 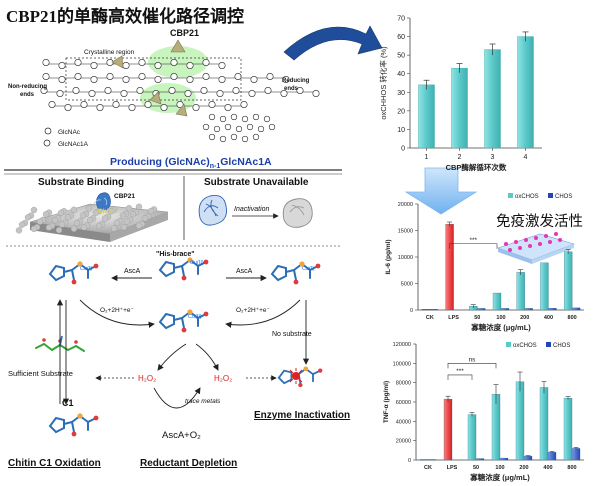 I want to click on legend-label: CHOS, so click(x=561, y=346).